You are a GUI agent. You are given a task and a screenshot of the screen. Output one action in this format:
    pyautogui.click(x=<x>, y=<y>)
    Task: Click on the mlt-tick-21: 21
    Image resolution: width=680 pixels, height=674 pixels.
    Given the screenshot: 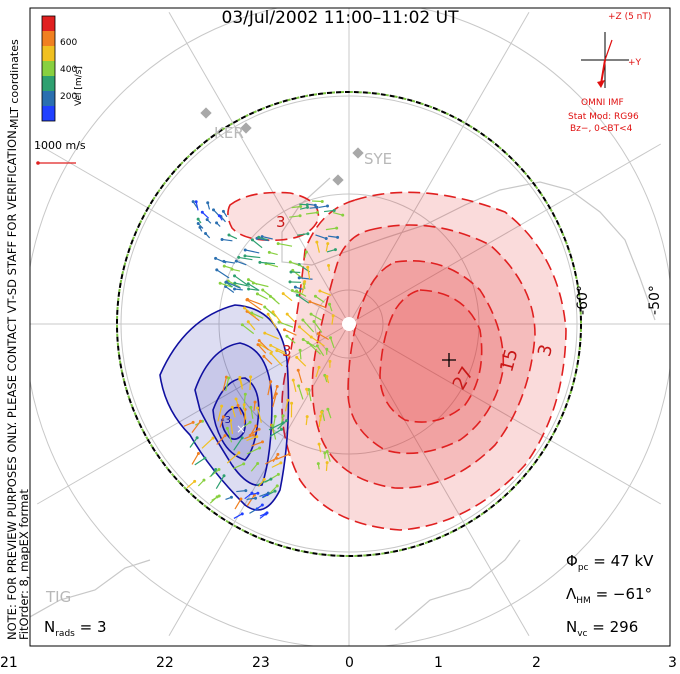 What is the action you would take?
    pyautogui.click(x=9, y=663)
    